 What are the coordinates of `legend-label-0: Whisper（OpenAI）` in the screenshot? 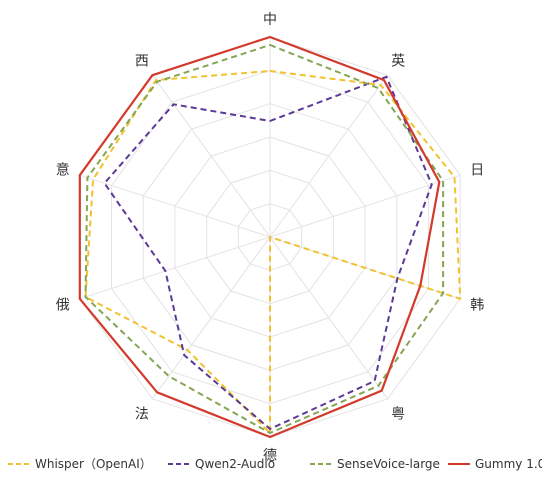 It's located at (93, 464).